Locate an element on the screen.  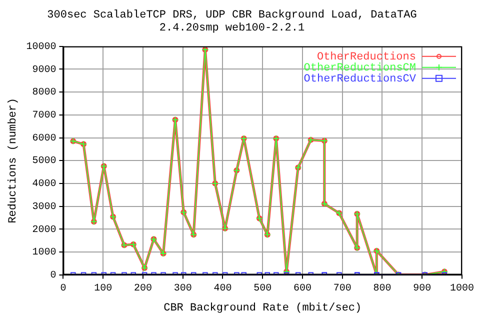
y-tick-label: 1000 is located at coordinates (44, 253).